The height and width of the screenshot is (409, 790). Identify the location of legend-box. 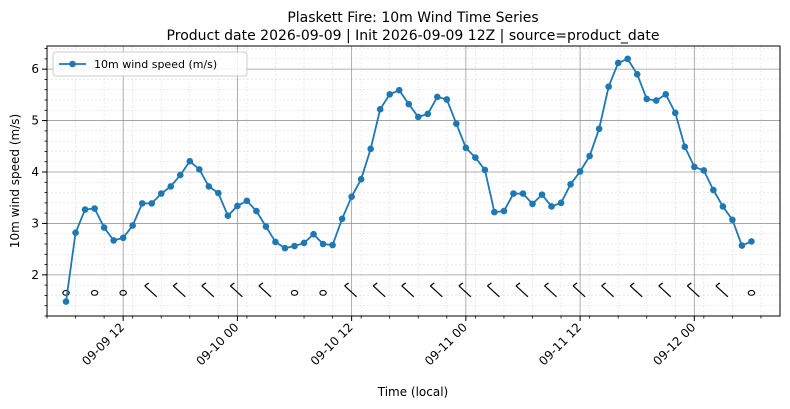
(150, 64).